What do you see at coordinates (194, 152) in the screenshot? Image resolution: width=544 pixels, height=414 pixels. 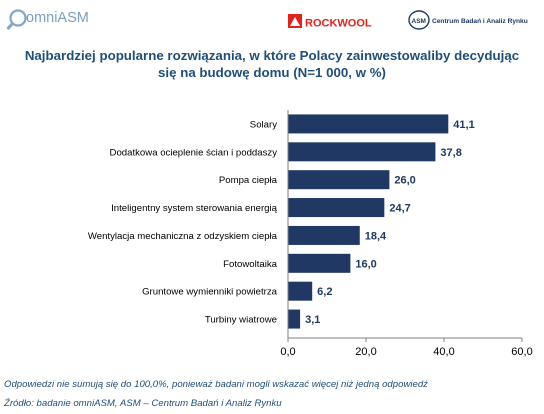 I see `category-label-1: Dodatkowa ocieplenie ścian i poddaszy` at bounding box center [194, 152].